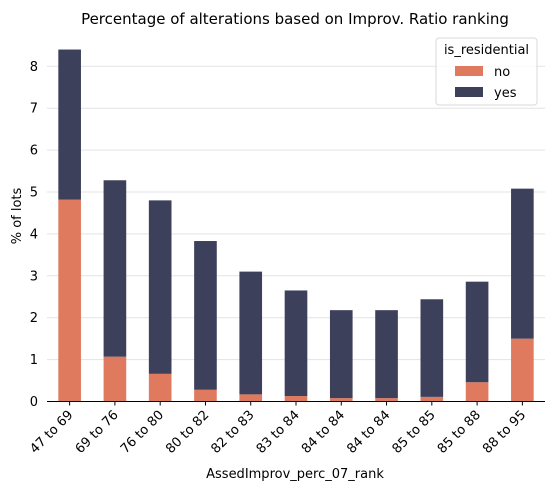 The width and height of the screenshot is (557, 492). What do you see at coordinates (486, 50) in the screenshot?
I see `legend-title: is_residential` at bounding box center [486, 50].